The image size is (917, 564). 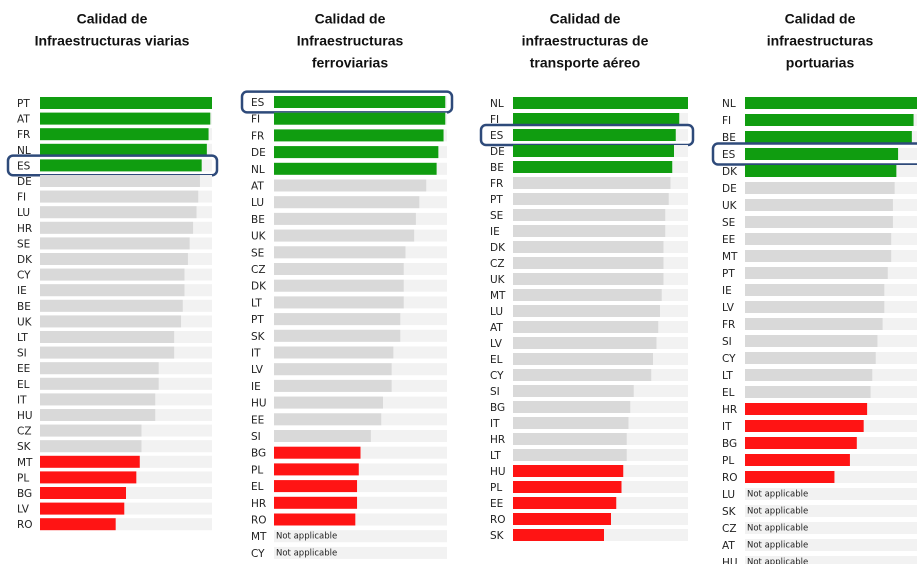 I want to click on category-label: DK, so click(x=259, y=287).